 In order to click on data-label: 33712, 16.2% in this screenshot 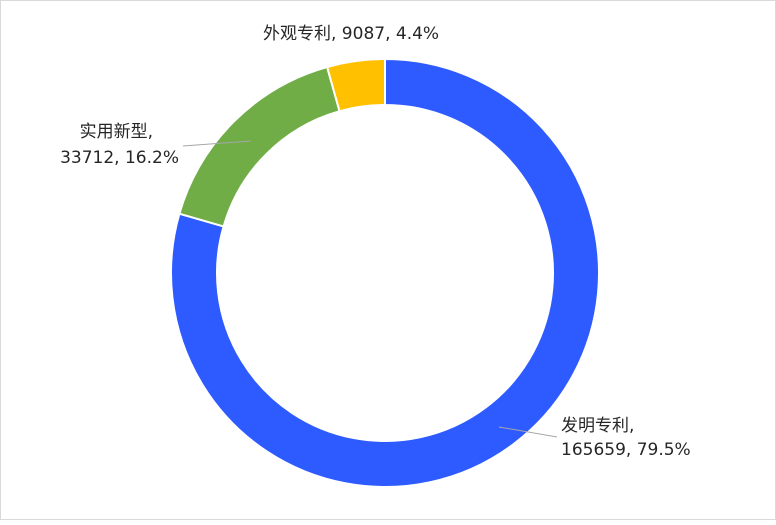, I will do `click(119, 158)`.